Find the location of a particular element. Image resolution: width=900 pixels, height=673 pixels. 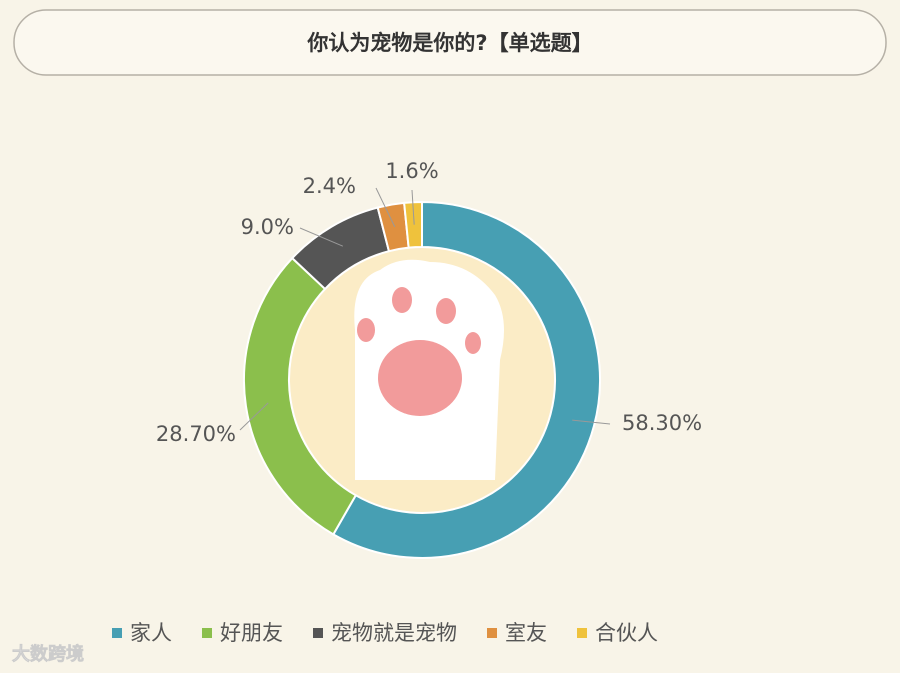

legend-label: 家人 is located at coordinates (151, 633).